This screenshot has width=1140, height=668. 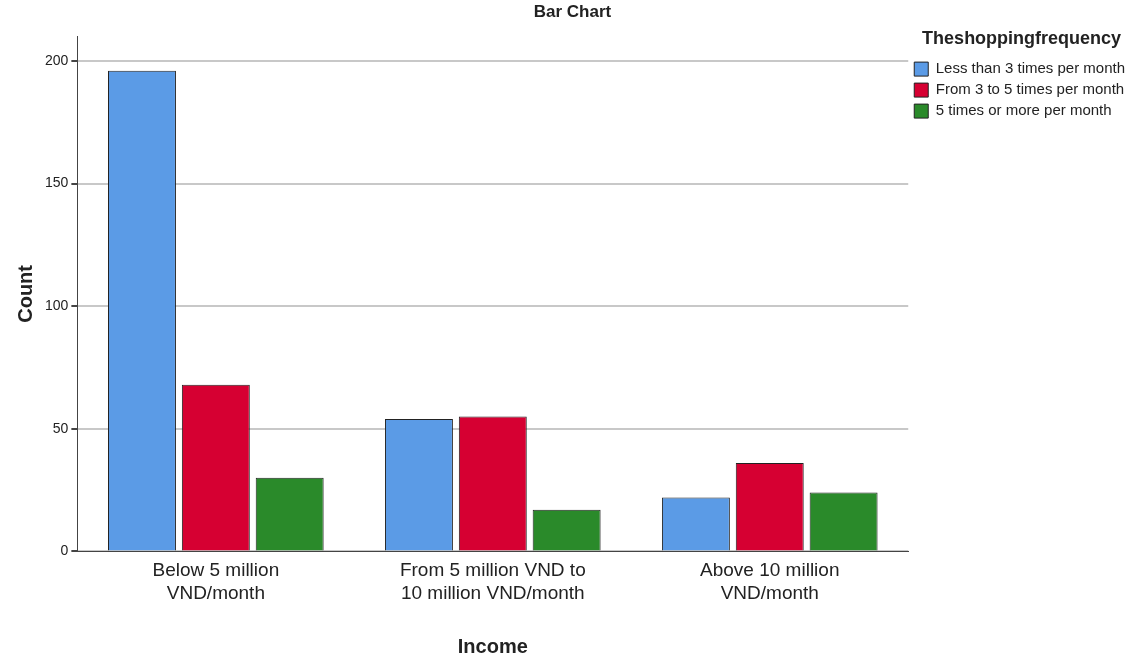 I want to click on y-tick-label: 100, so click(x=57, y=305).